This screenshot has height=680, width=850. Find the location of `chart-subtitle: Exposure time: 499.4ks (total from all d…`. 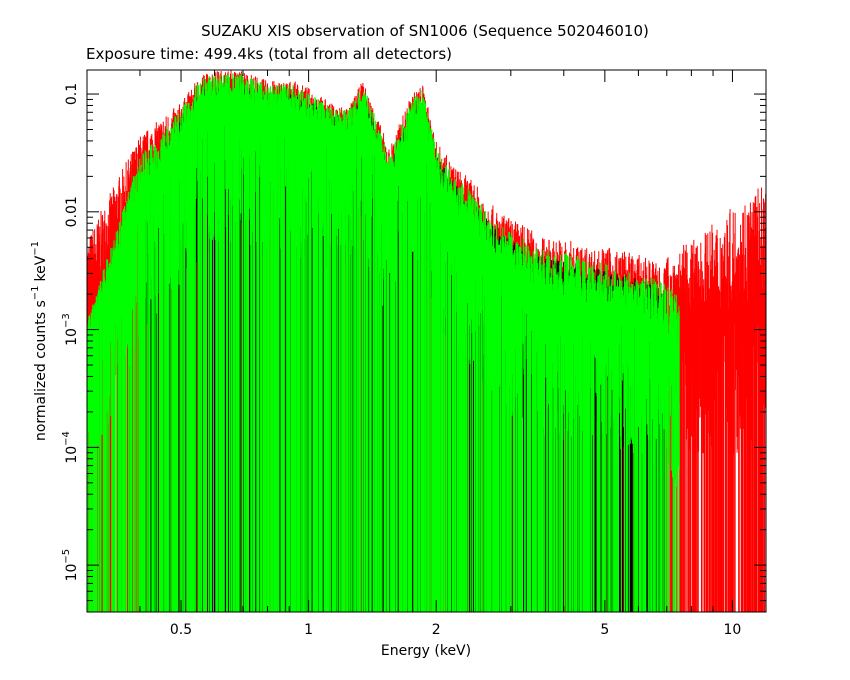

chart-subtitle: Exposure time: 499.4ks (total from all d… is located at coordinates (269, 54).